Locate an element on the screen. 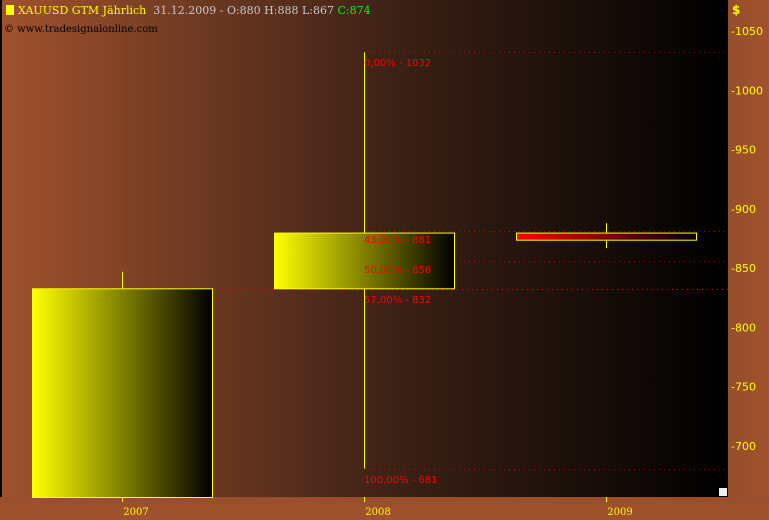 This screenshot has width=769, height=520. fib-label: 100,00% - 681 is located at coordinates (401, 480).